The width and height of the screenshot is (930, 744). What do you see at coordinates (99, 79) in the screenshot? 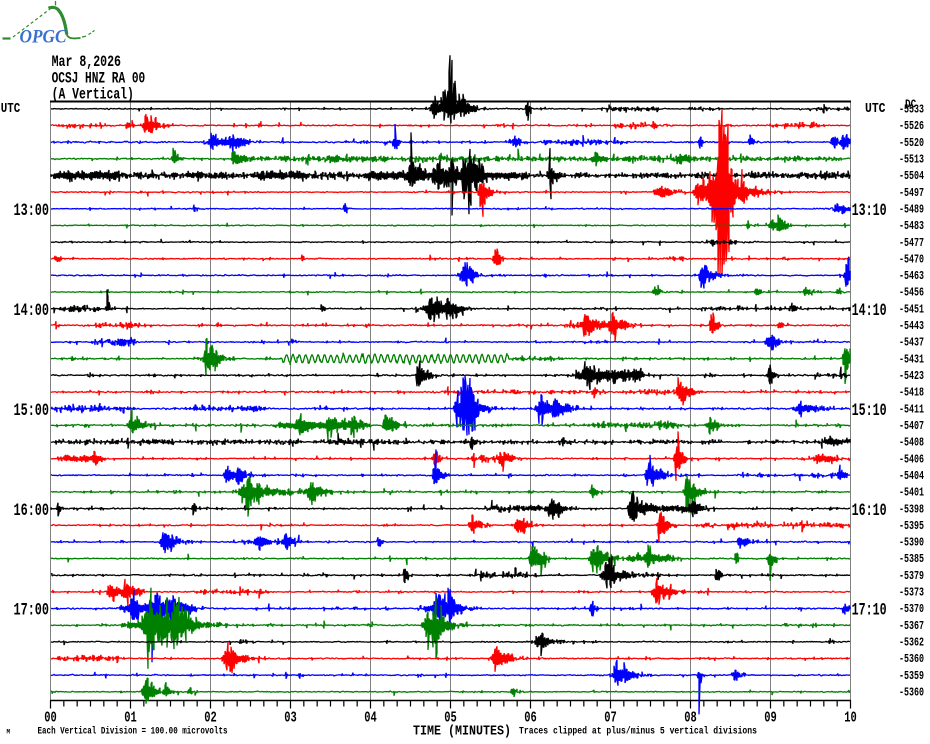
I see `svg-text: OCSJ HNZ RA 00` at bounding box center [99, 79].